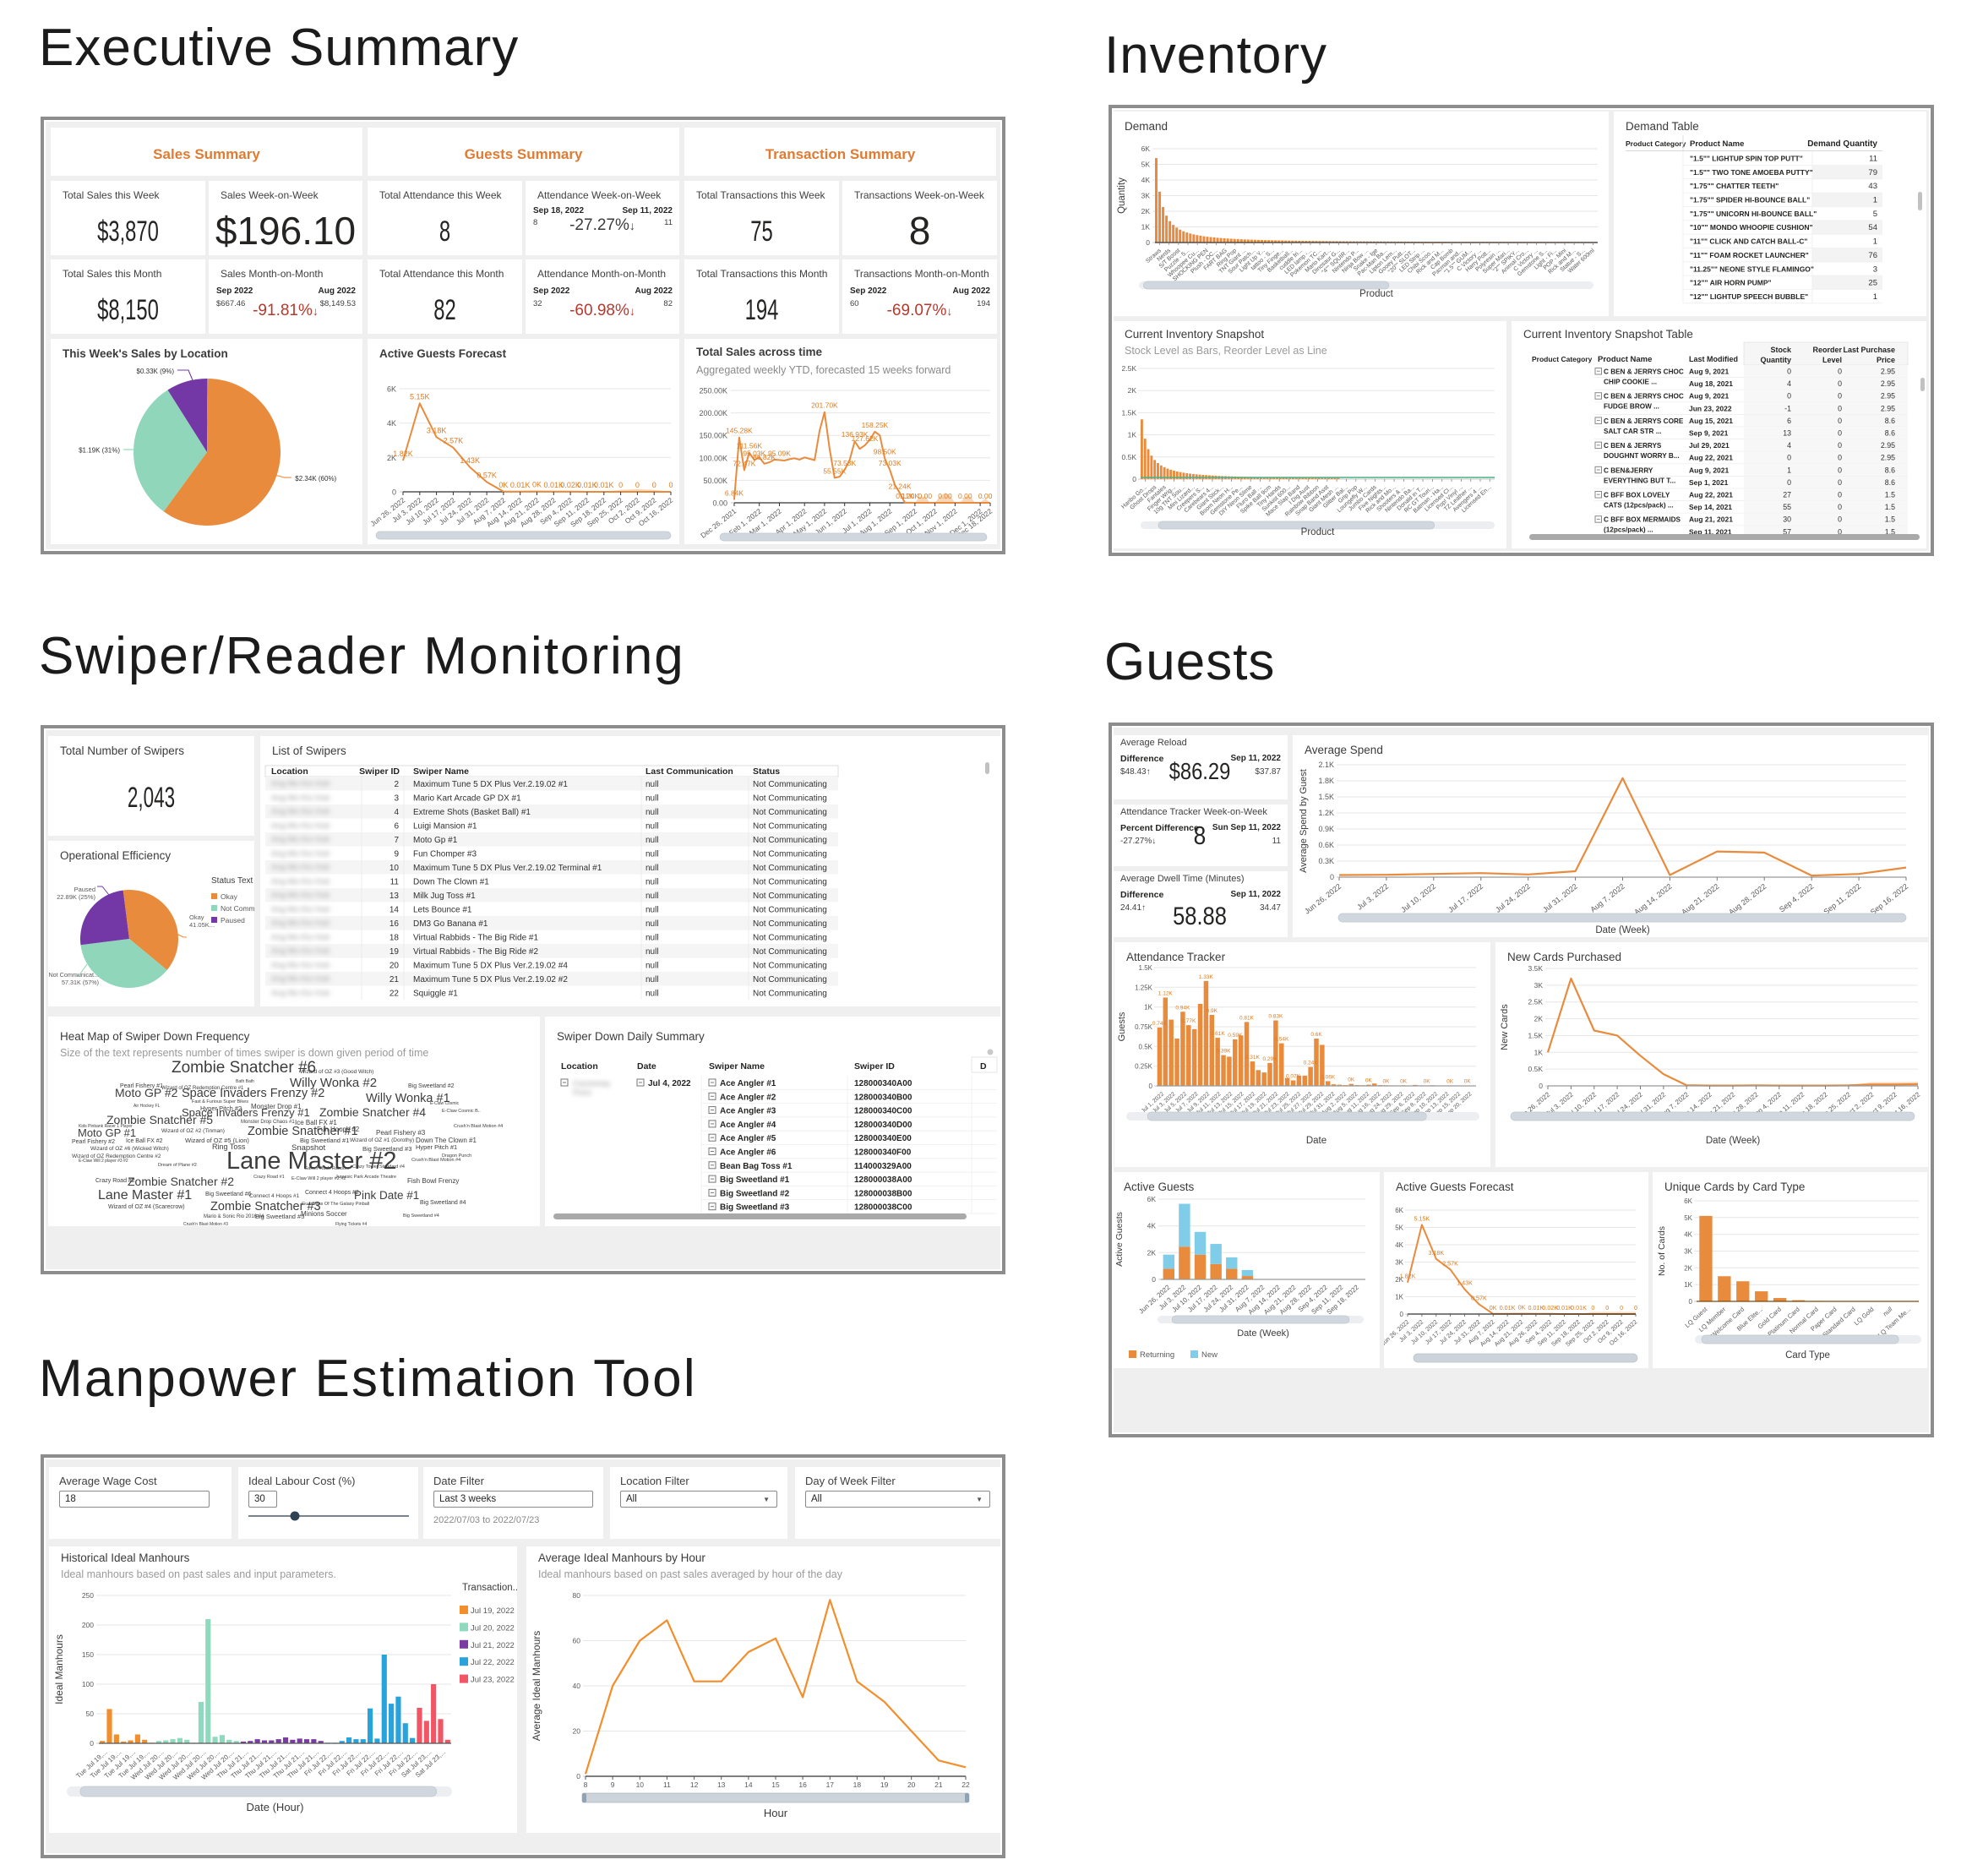 This screenshot has width=1972, height=1876. Describe the element at coordinates (1399, 1263) in the screenshot. I see `svg-text: 3K` at that location.